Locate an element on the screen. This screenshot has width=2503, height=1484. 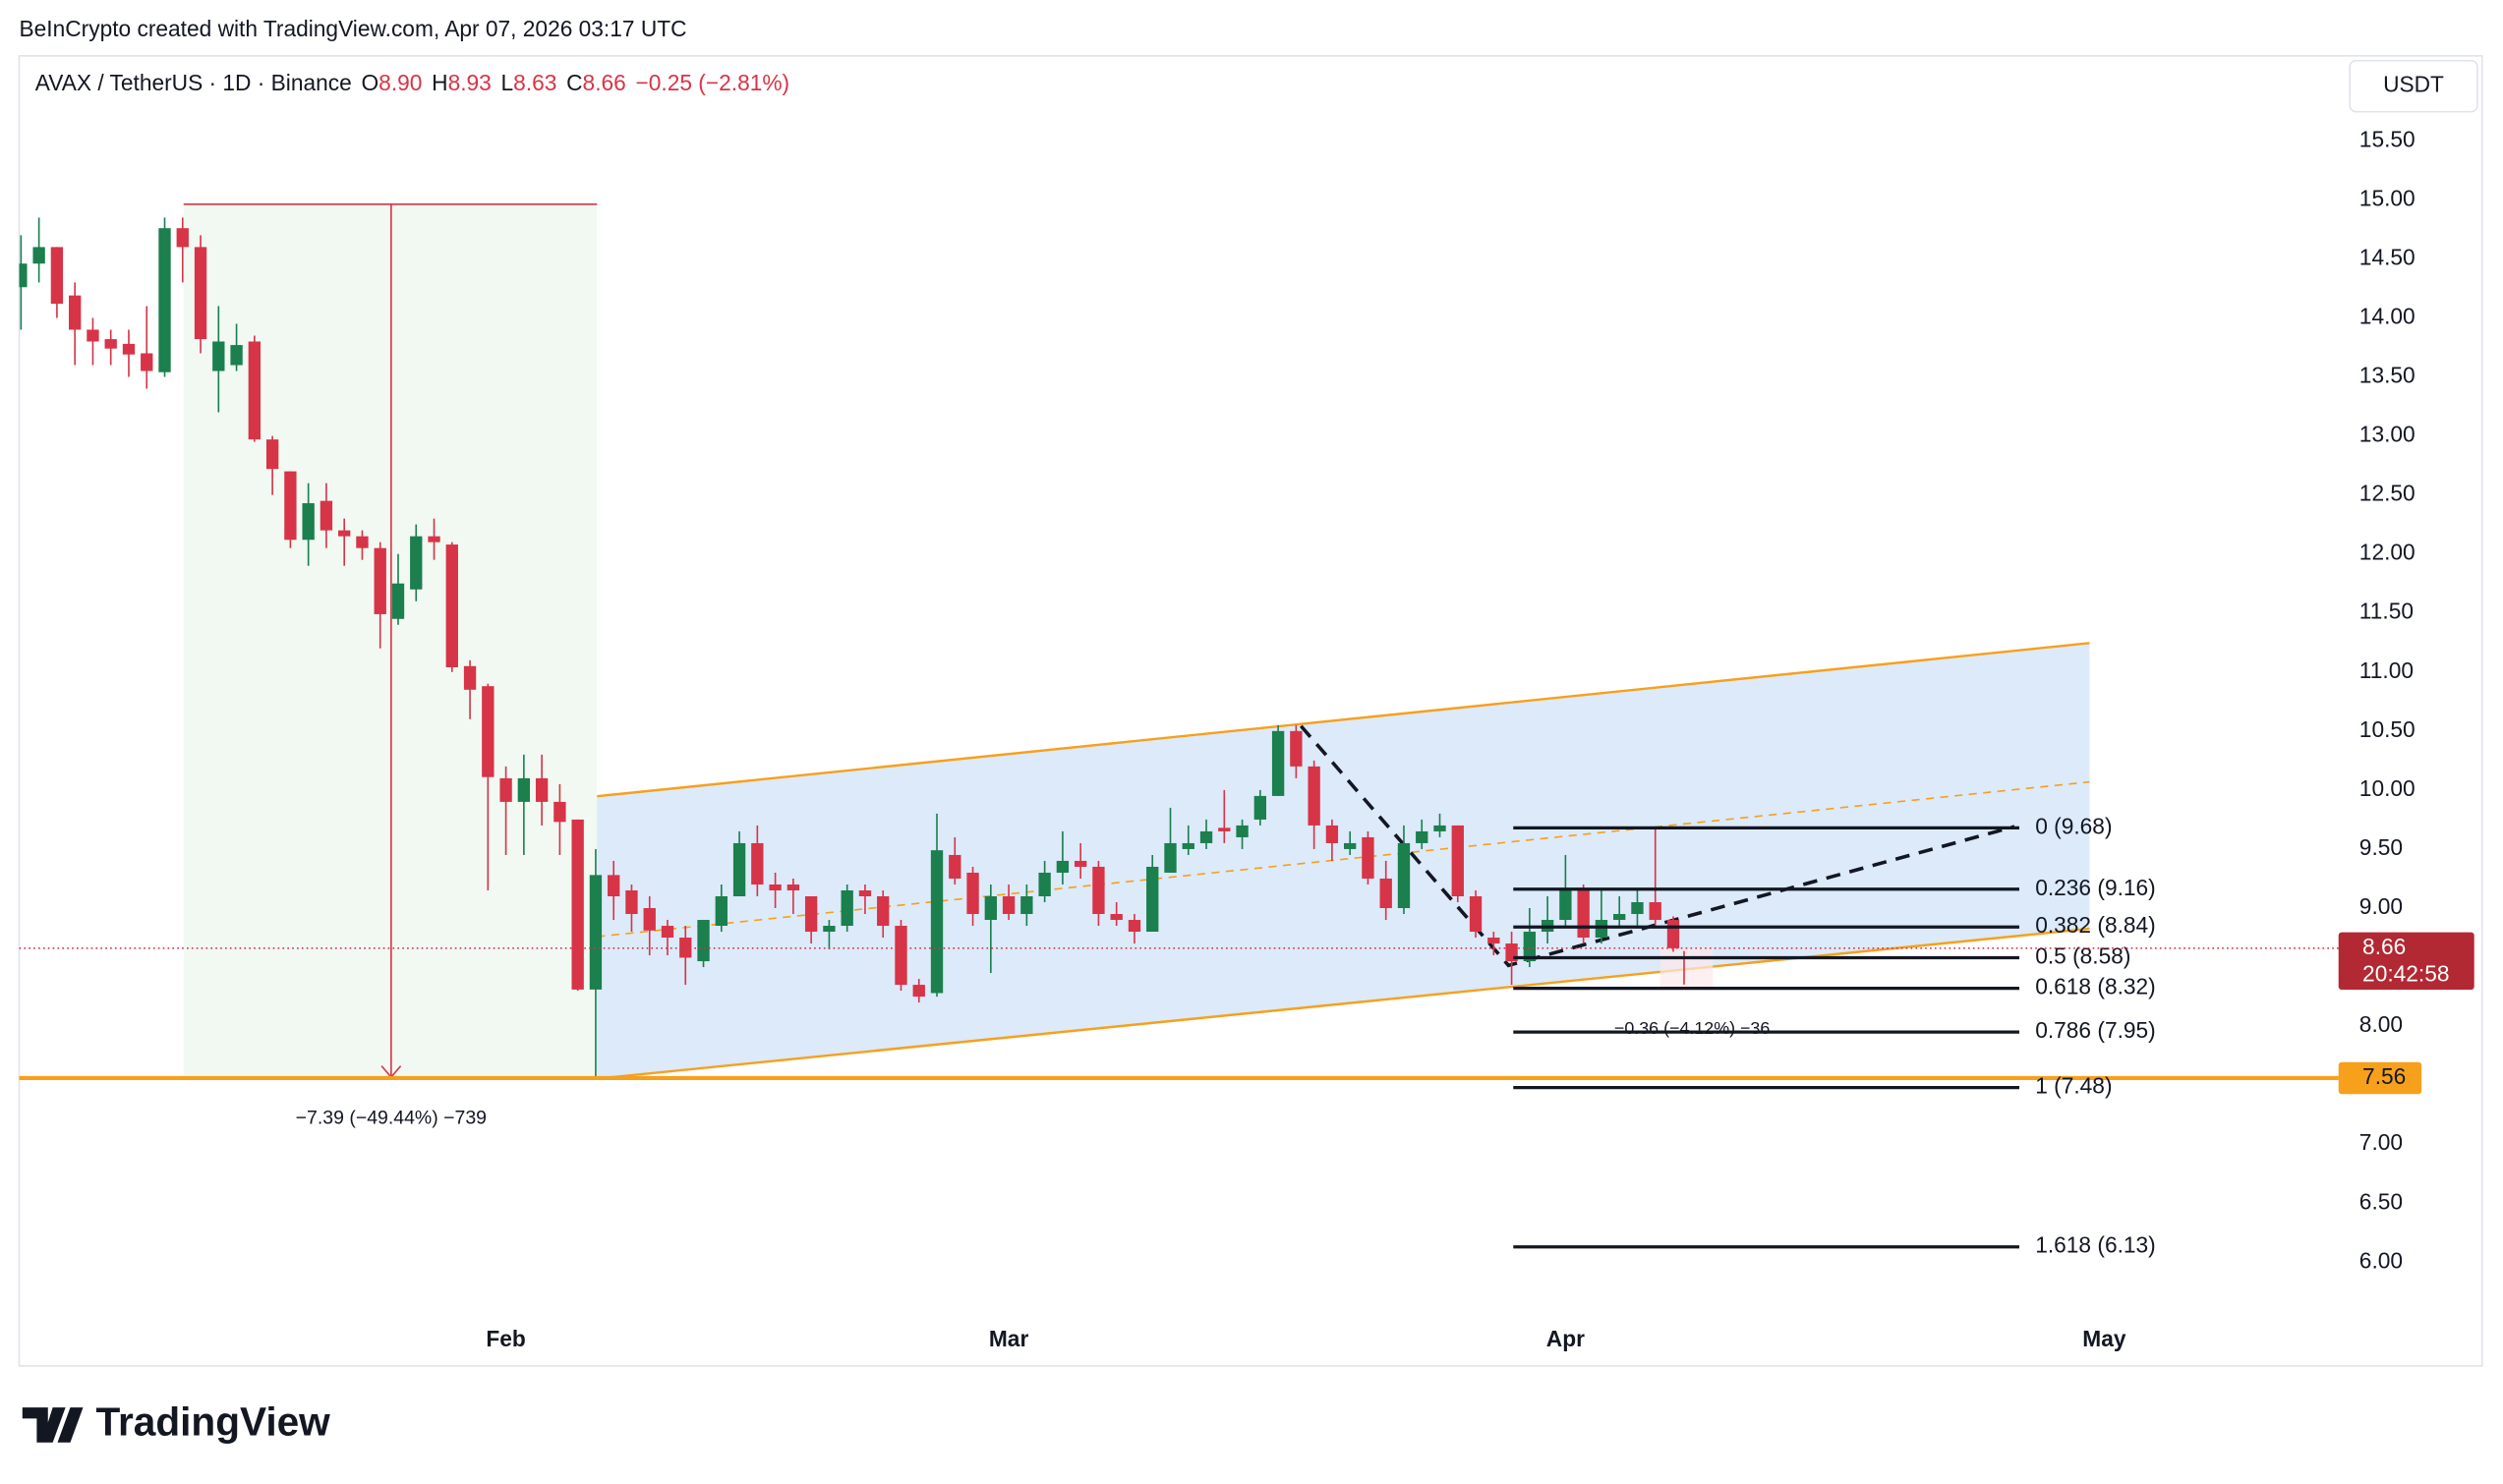
logo-icon is located at coordinates (53, 1425).